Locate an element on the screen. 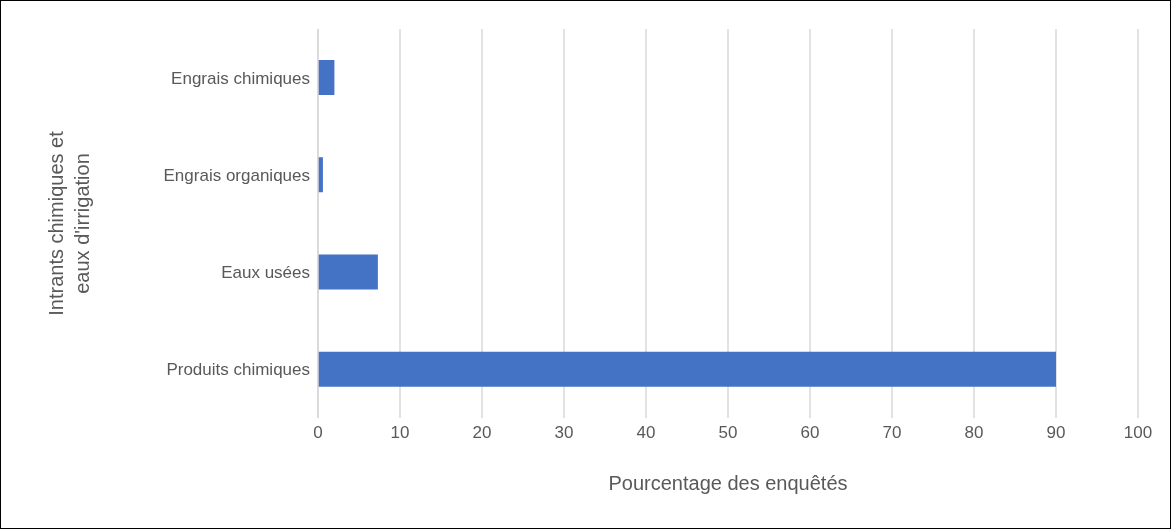  y-tick-label: Engrais organiques is located at coordinates (236, 175).